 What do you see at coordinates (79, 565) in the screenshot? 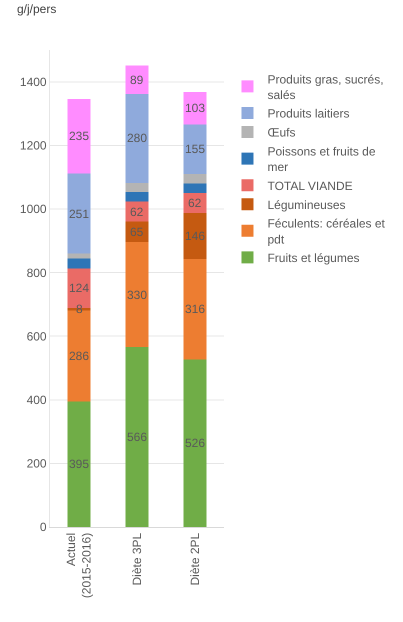
I see `x-tick-label: Actuel (2015-2016)` at bounding box center [79, 565].